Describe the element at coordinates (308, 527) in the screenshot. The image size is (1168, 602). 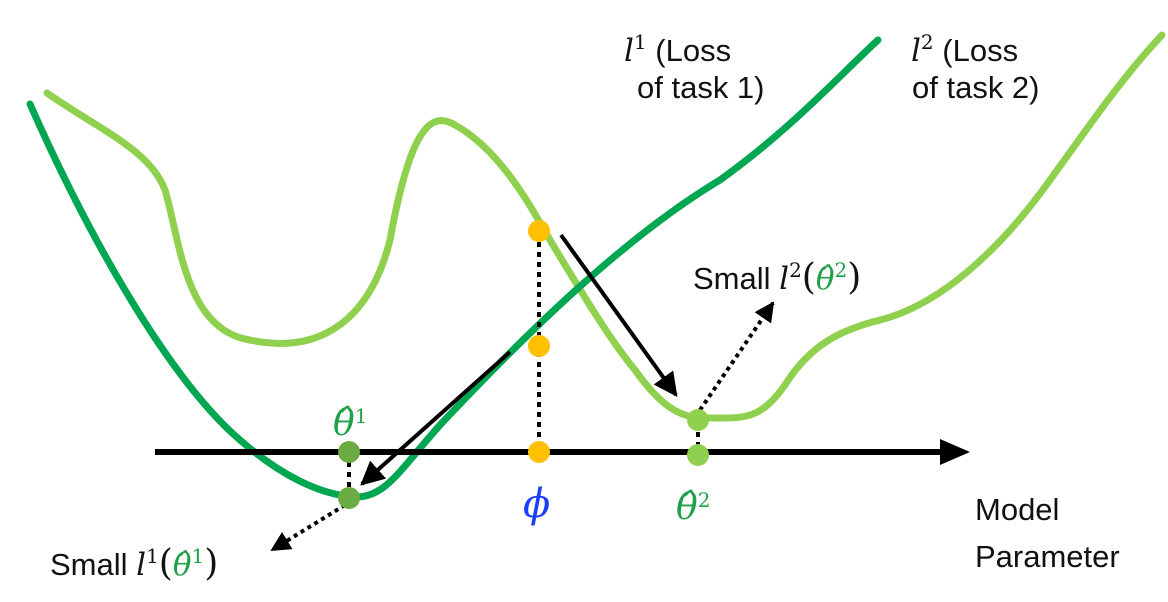
I see `pointer-arrow-small-l1` at that location.